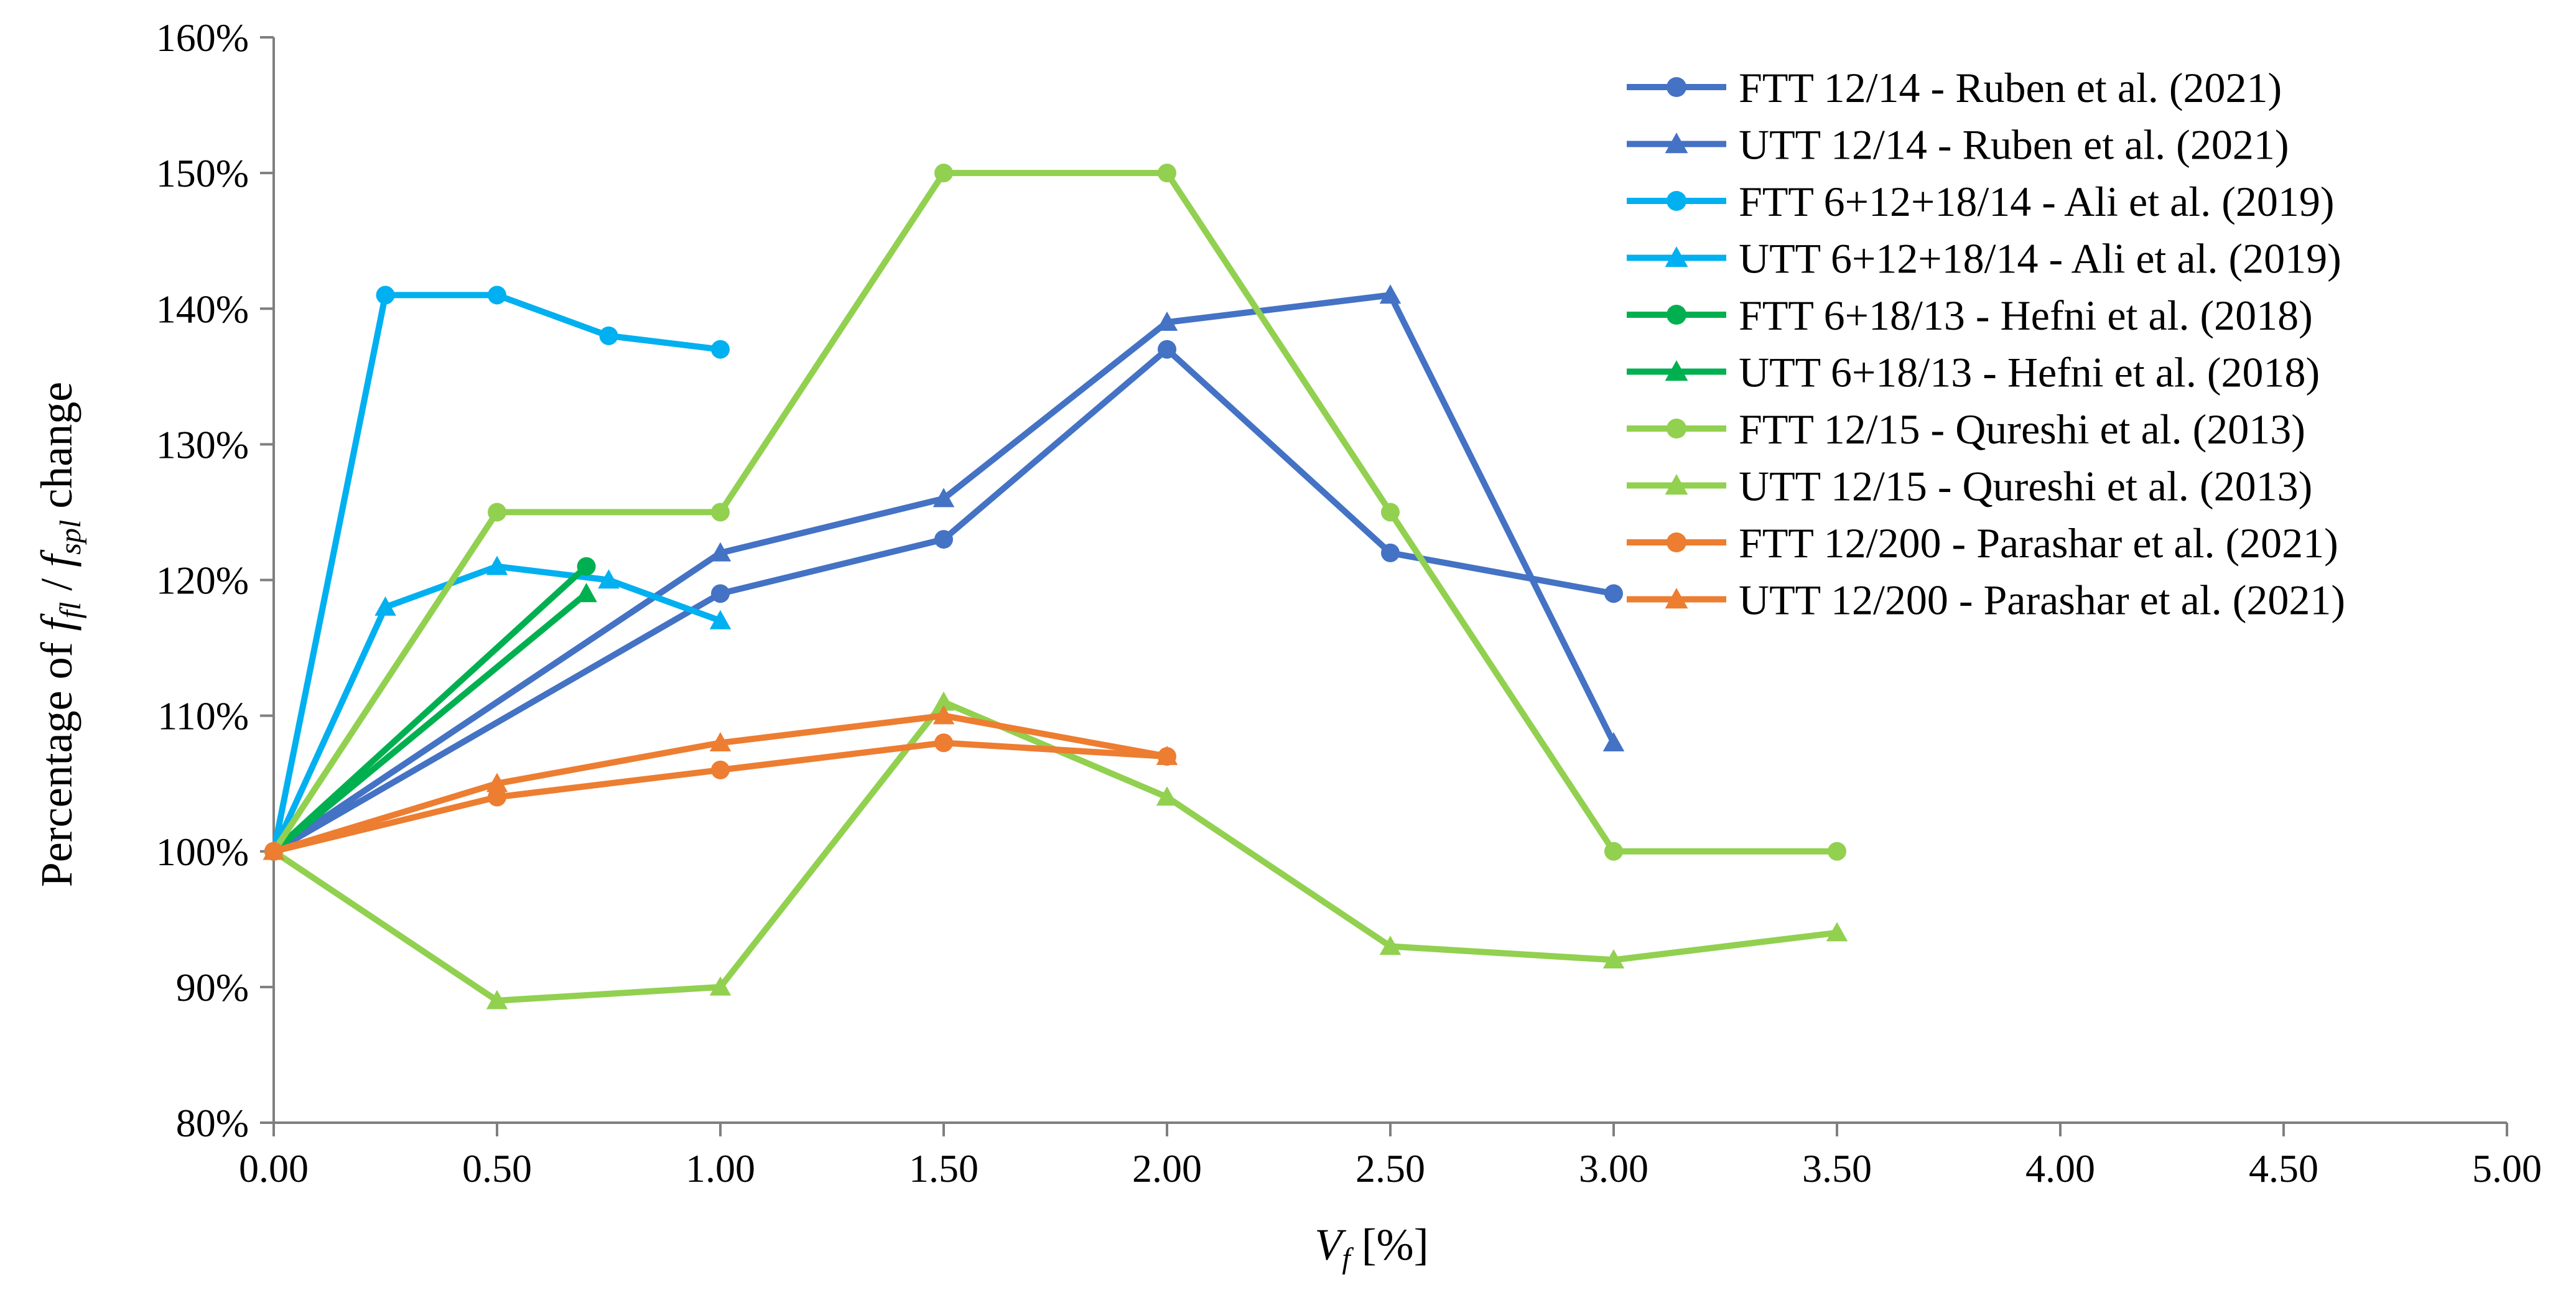 The width and height of the screenshot is (2576, 1295). What do you see at coordinates (59, 634) in the screenshot?
I see `y-axis-label: Percentage of ffl / fspl change` at bounding box center [59, 634].